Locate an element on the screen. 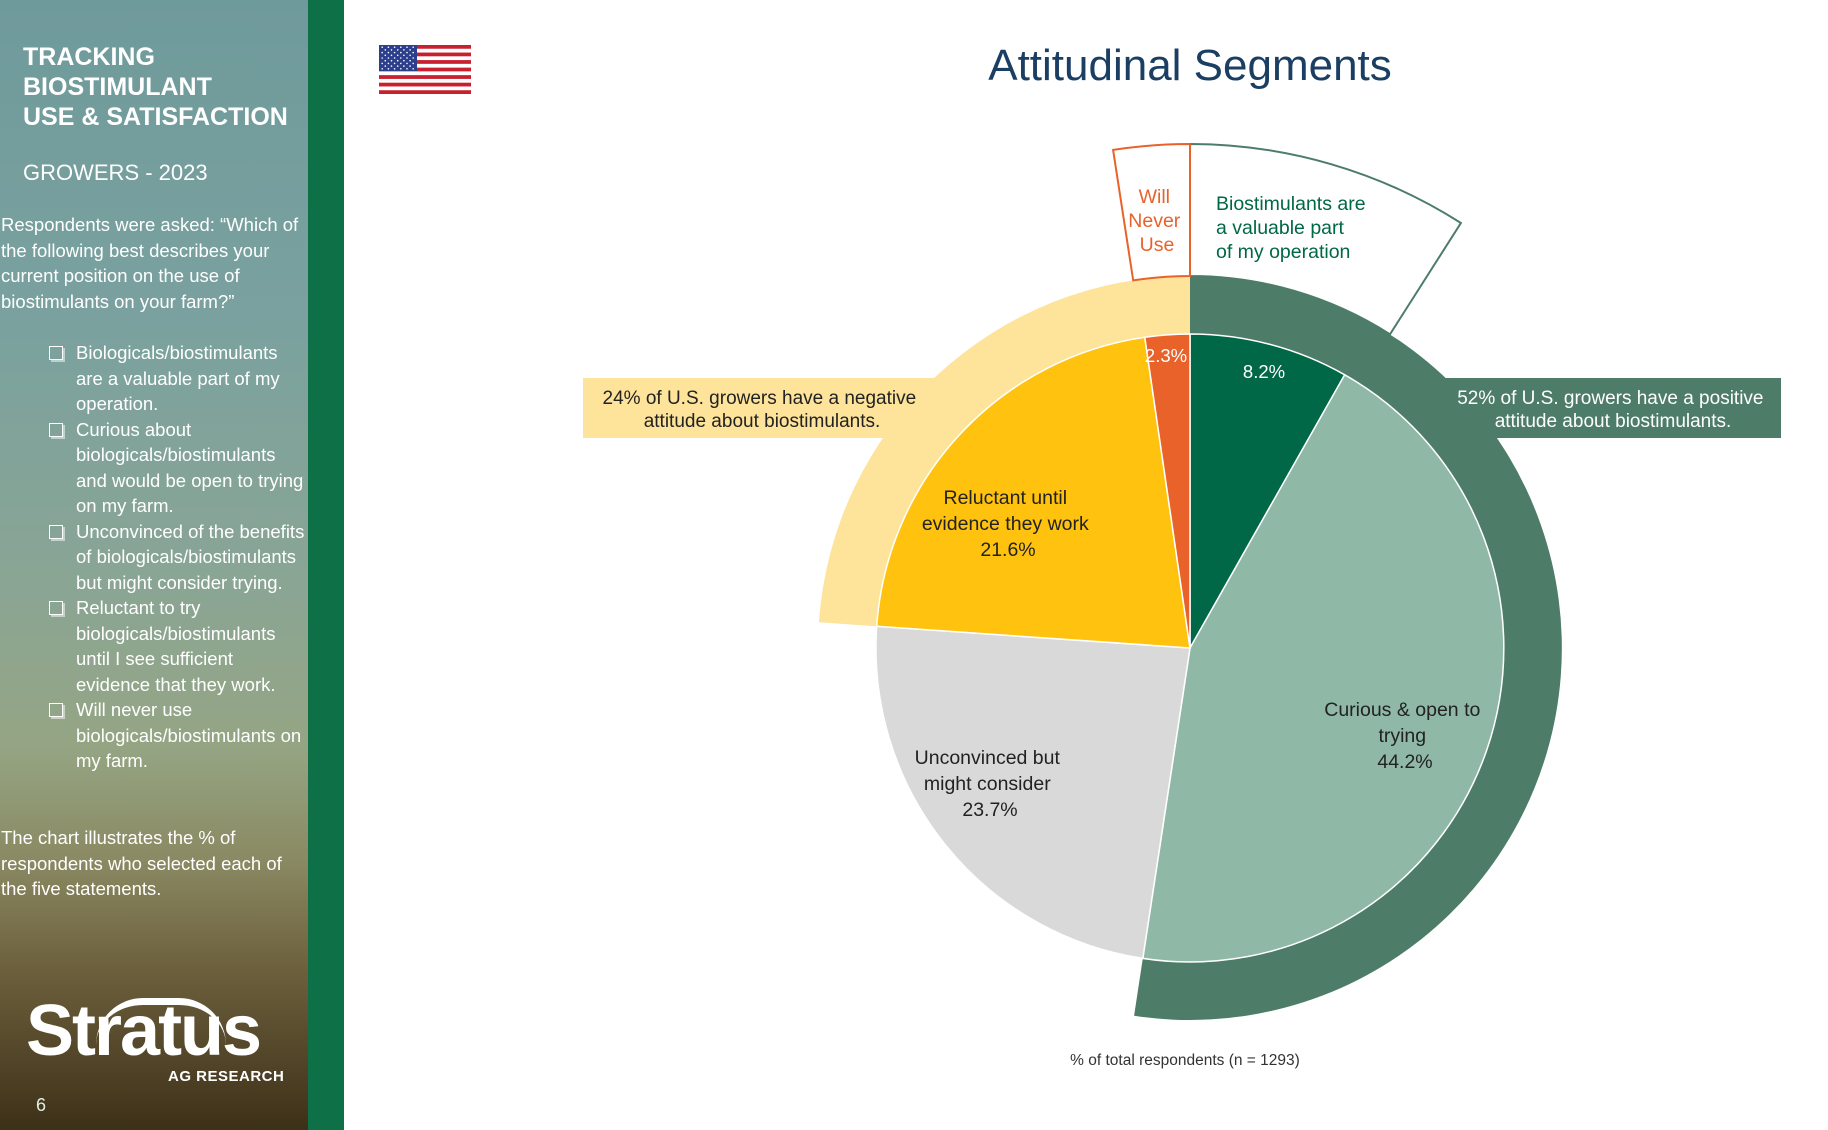  title-line: TRACKING is located at coordinates (89, 57).